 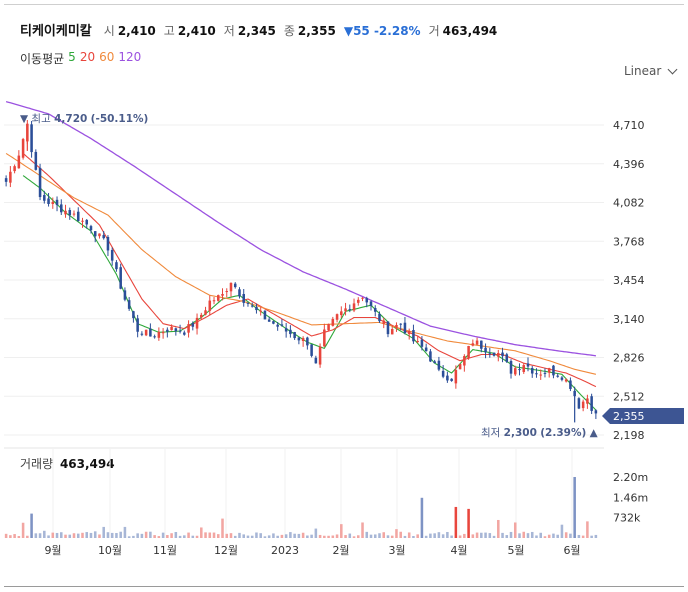 What do you see at coordinates (110, 550) in the screenshot?
I see `month-tick-label: 10월` at bounding box center [110, 550].